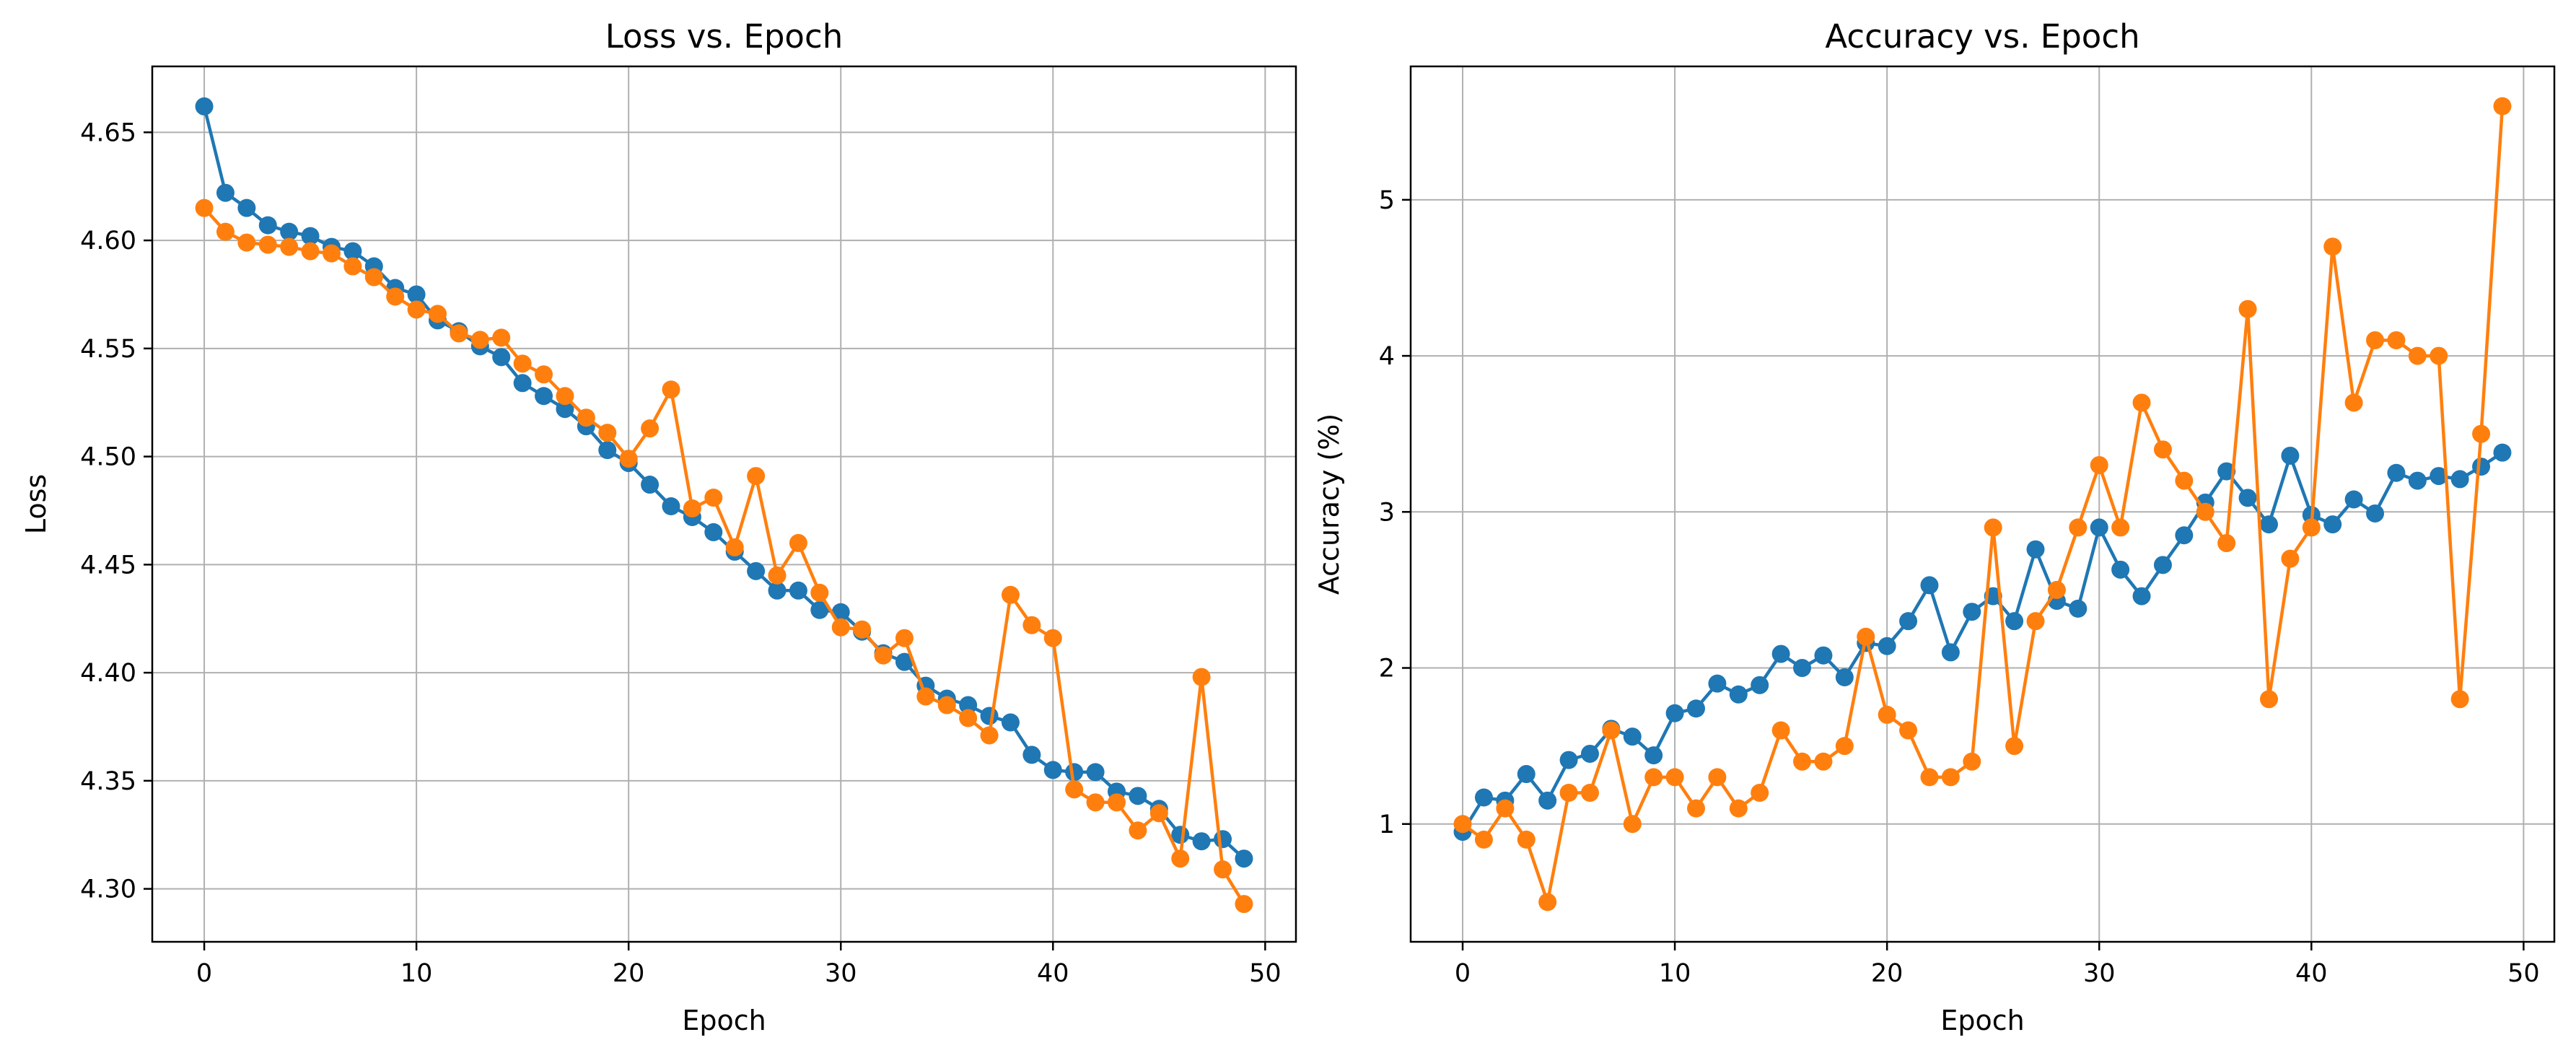 The height and width of the screenshot is (1058, 2576). Describe the element at coordinates (1387, 200) in the screenshot. I see `accuracy-y-tick-label-4: 5` at that location.